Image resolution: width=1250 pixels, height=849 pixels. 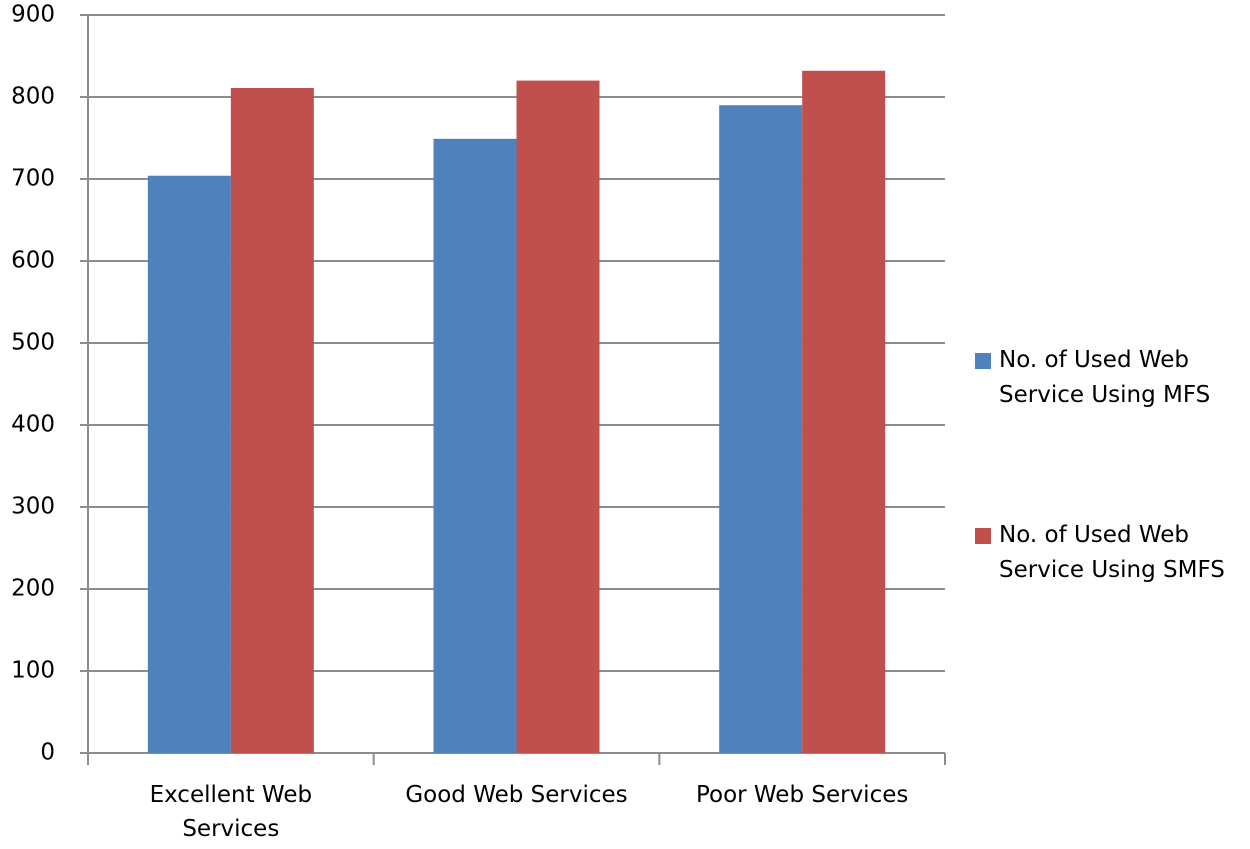 I want to click on x-tick-label: Excellent Web Services, so click(x=231, y=812).